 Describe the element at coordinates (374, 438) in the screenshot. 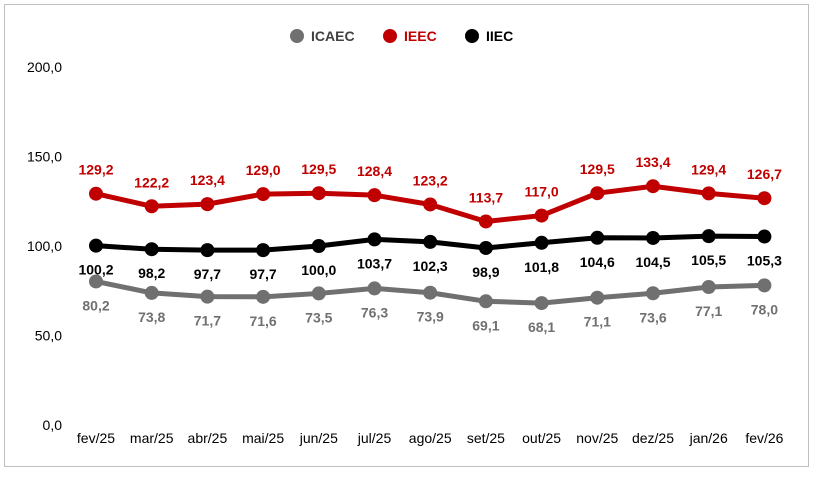

I see `x-tick-label: jul/25` at that location.